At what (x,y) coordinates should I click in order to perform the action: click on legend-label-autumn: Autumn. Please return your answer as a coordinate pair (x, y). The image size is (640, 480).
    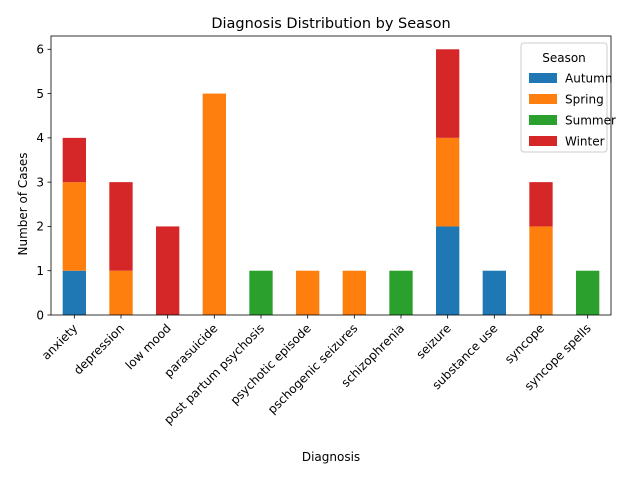
    Looking at the image, I should click on (588, 79).